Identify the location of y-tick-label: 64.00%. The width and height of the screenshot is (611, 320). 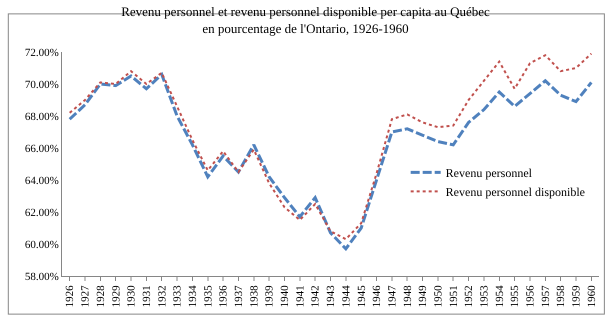
(41, 180).